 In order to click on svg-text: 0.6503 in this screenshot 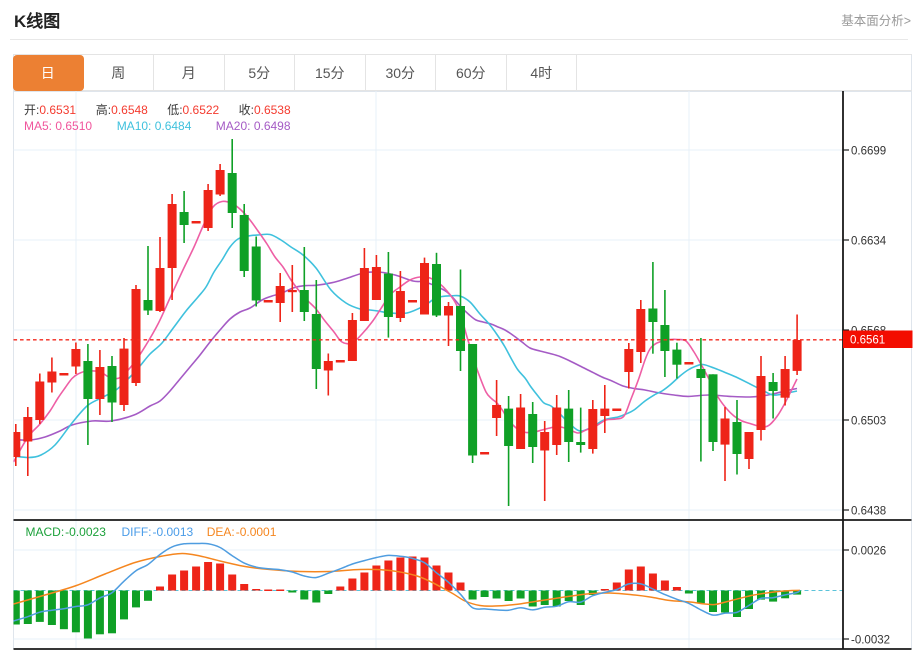, I will do `click(868, 422)`.